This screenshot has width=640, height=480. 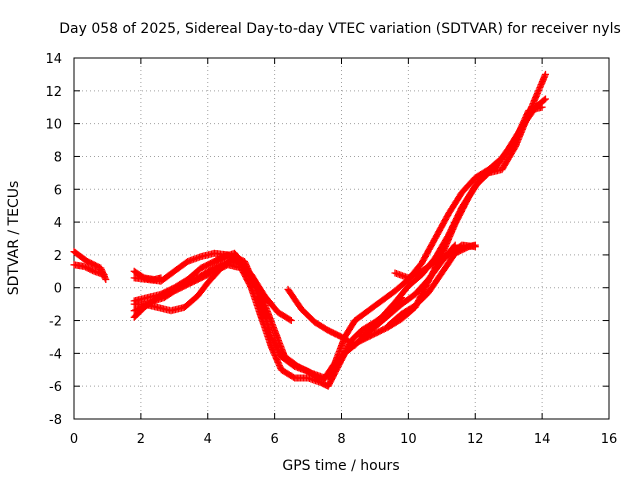 I want to click on y-tick-label: 8, so click(x=58, y=157).